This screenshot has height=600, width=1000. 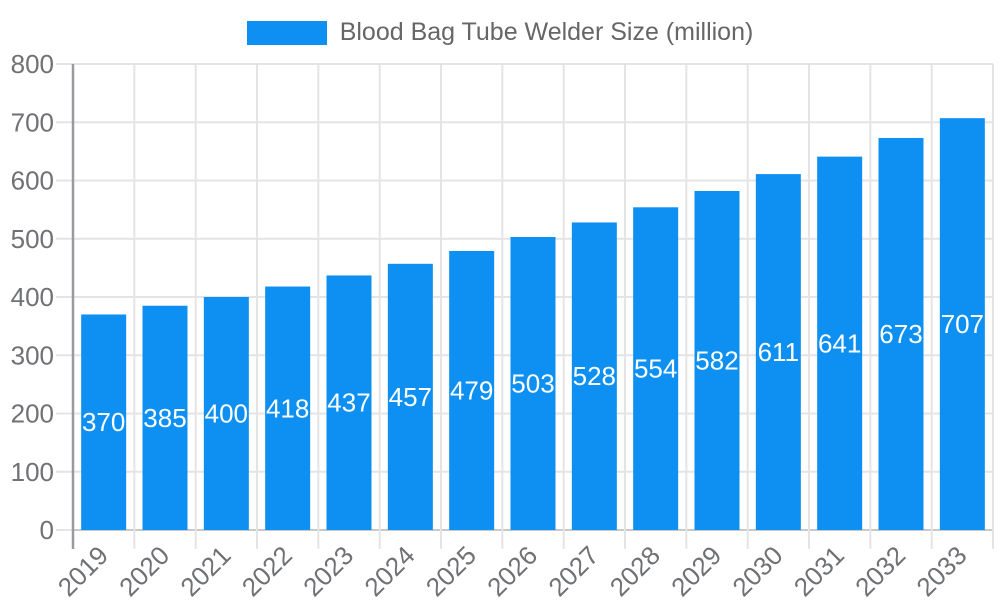 What do you see at coordinates (451, 570) in the screenshot?
I see `x-tick-label: 2025` at bounding box center [451, 570].